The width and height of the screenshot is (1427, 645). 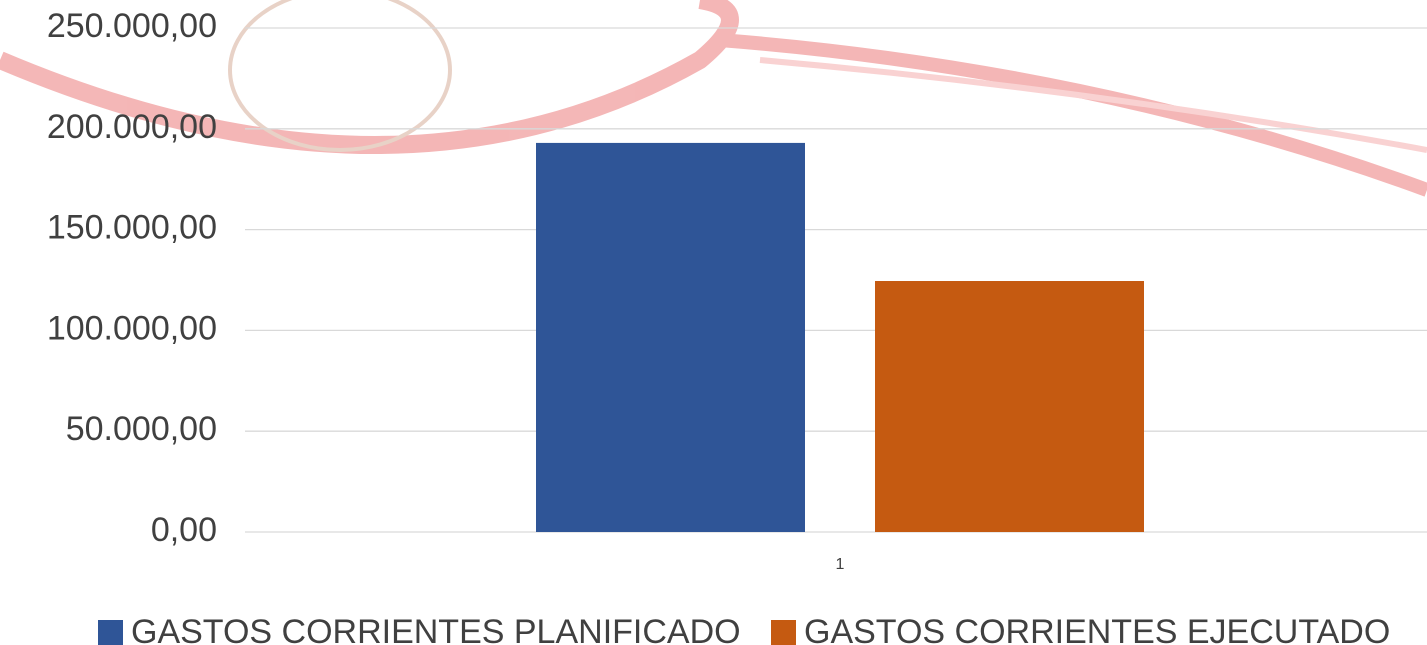 What do you see at coordinates (184, 530) in the screenshot?
I see `y-tick-label: 0,00` at bounding box center [184, 530].